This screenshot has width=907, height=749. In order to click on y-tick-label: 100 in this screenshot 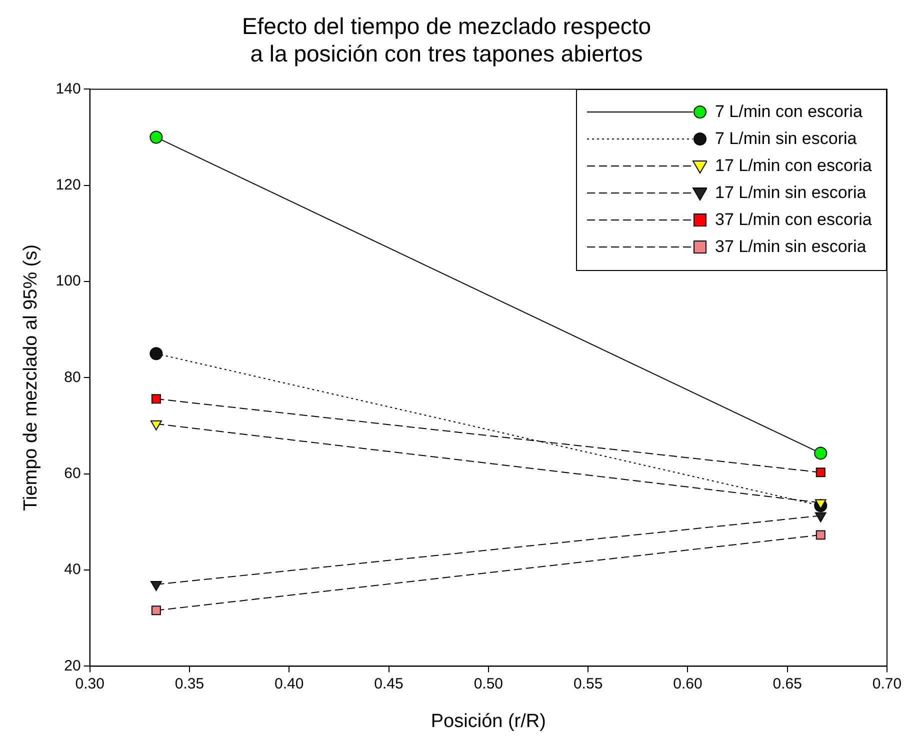, I will do `click(68, 281)`.